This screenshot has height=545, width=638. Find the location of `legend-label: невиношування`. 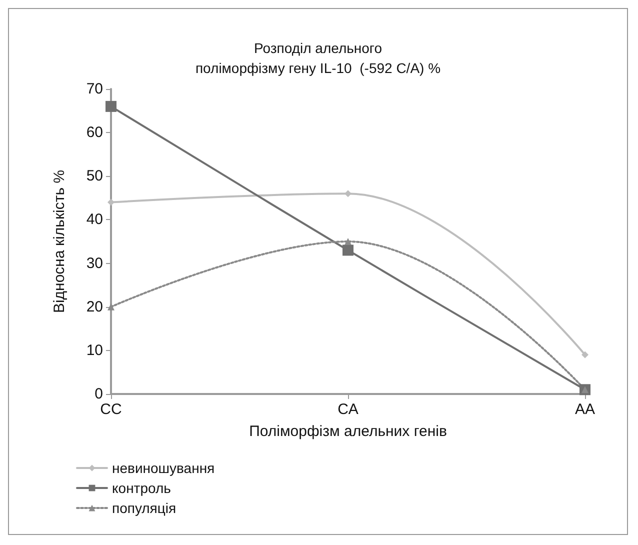

legend-label: невиношування is located at coordinates (163, 468).